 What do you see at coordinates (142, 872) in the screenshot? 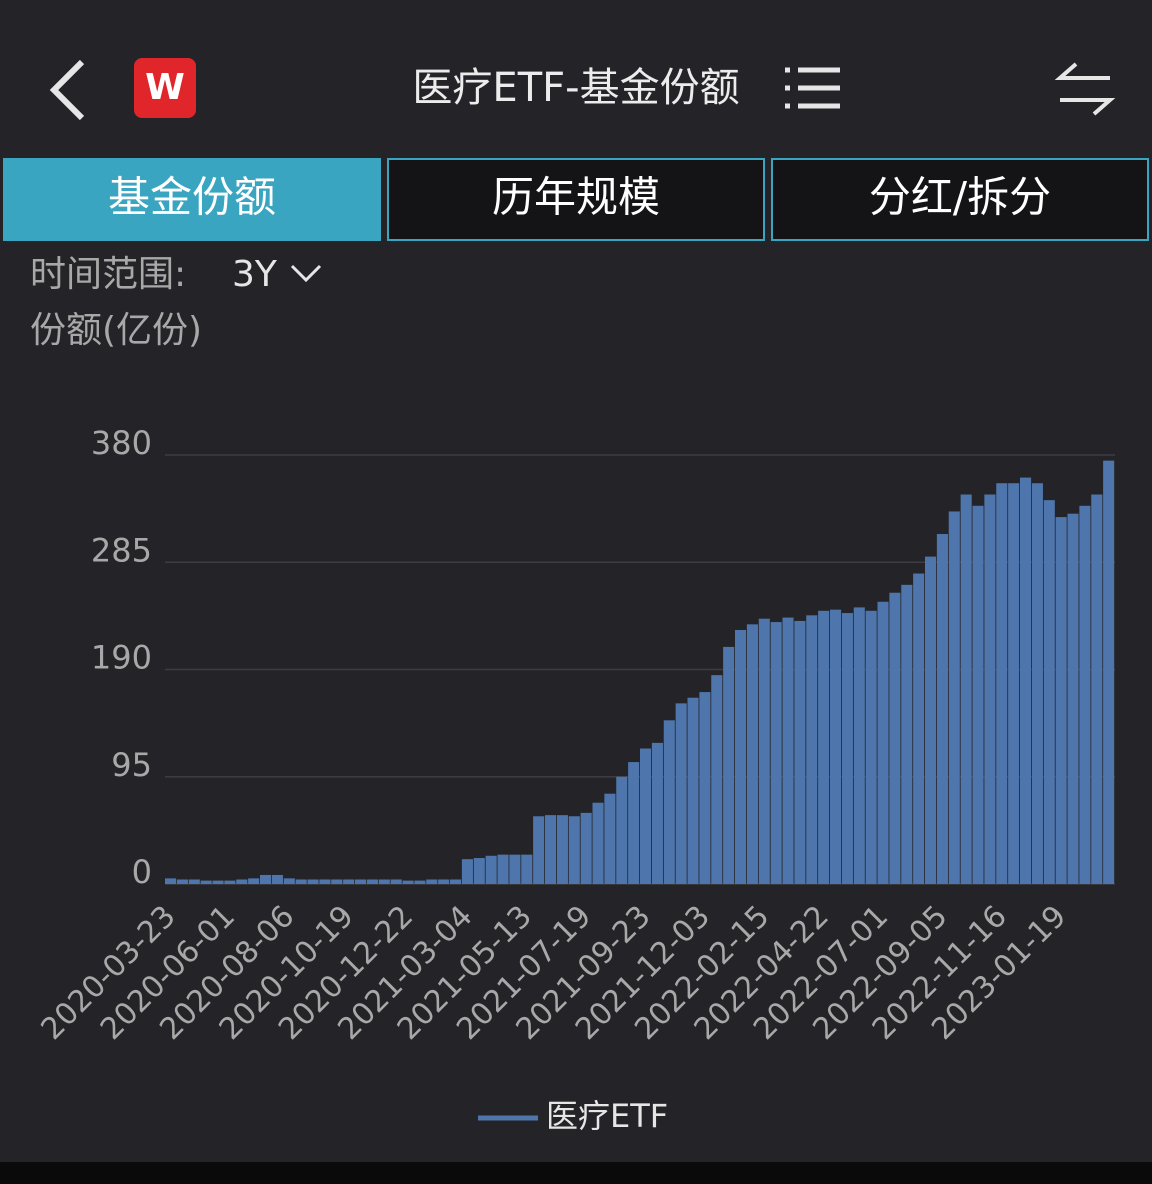
I see `y-tick-label: 0` at bounding box center [142, 872].